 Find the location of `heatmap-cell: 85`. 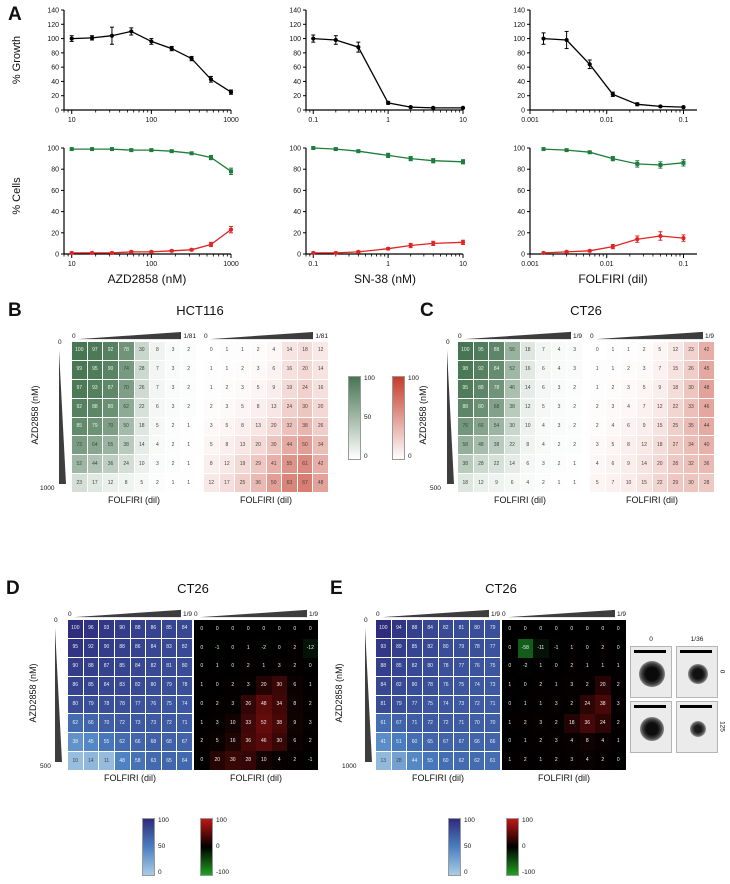

heatmap-cell: 85 is located at coordinates (79, 426).